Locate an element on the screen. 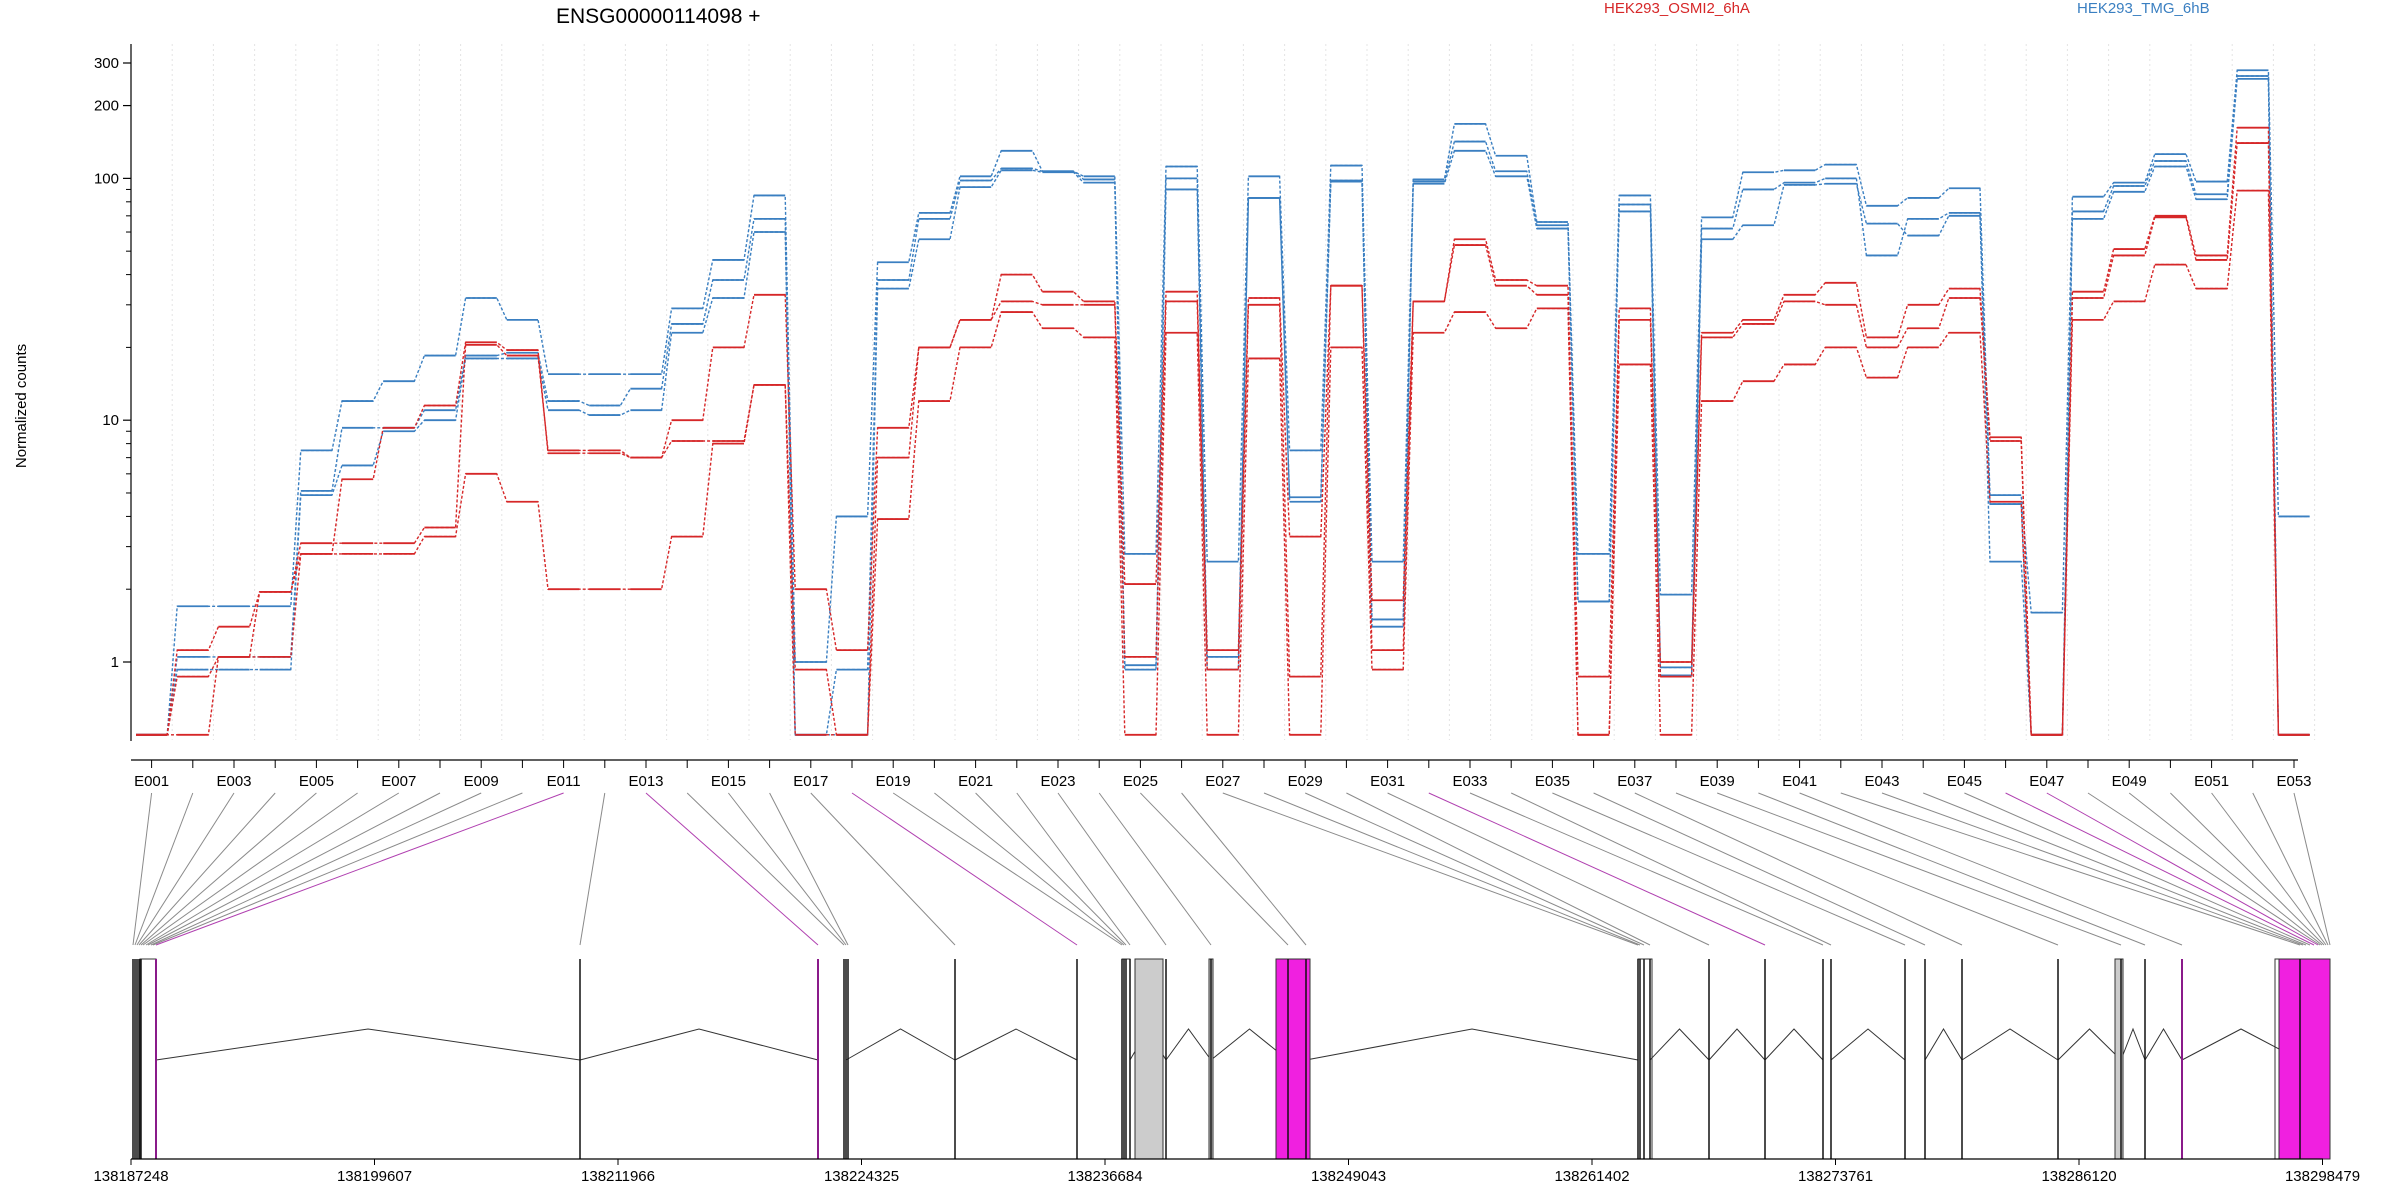 The width and height of the screenshot is (2400, 1200). y-tick-label: 100 is located at coordinates (106, 178).